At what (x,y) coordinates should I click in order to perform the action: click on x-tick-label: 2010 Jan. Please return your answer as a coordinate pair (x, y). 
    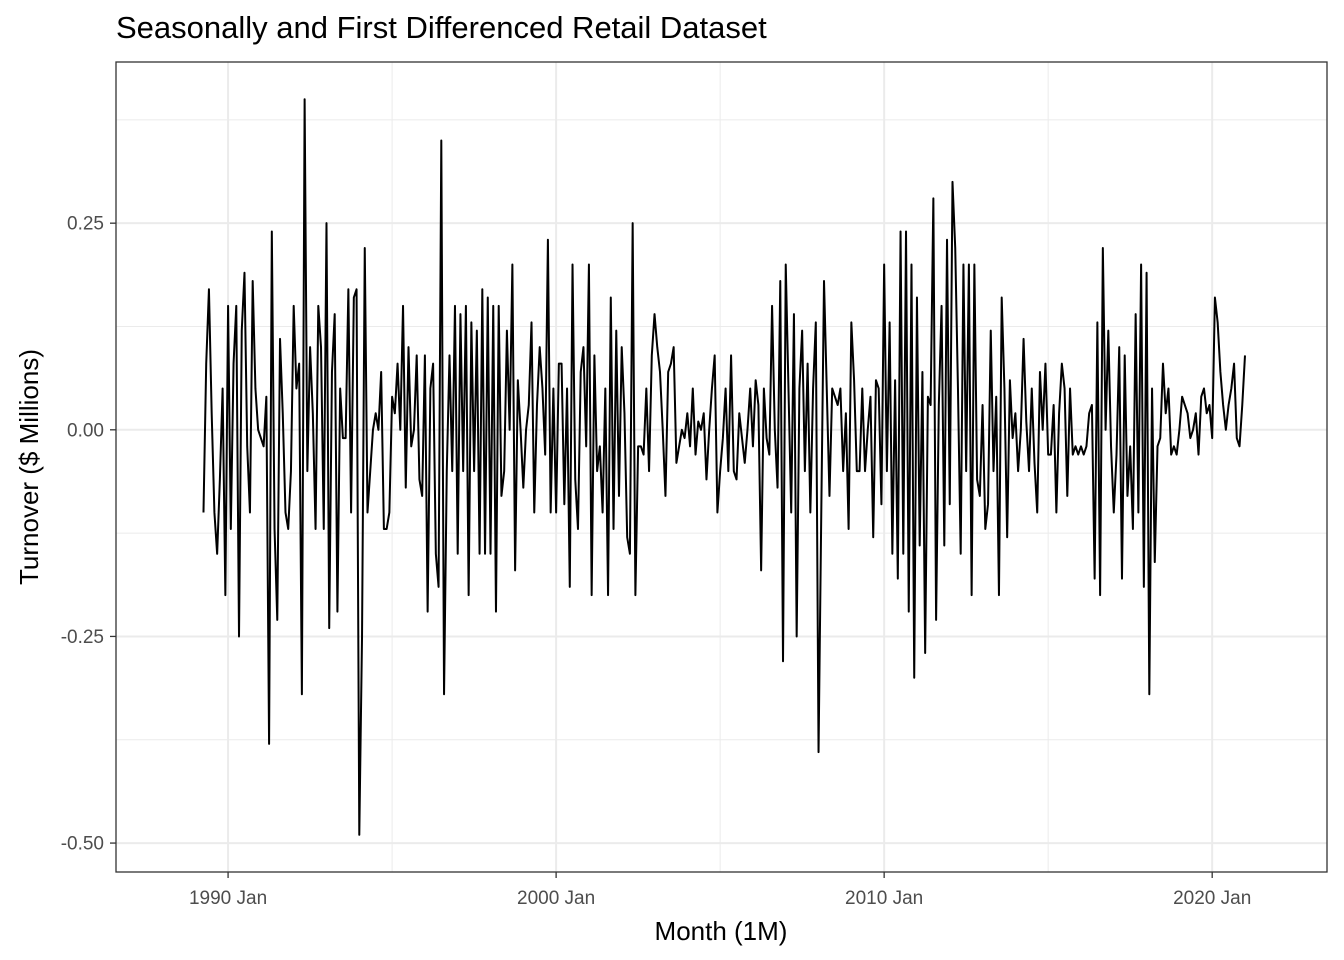
    Looking at the image, I should click on (884, 898).